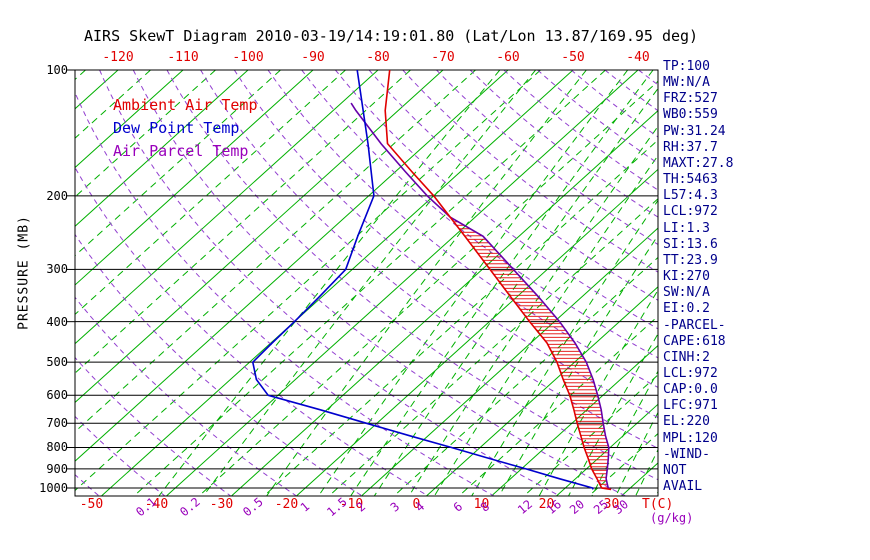 This screenshot has width=870, height=560. What do you see at coordinates (443, 57) in the screenshot?
I see `top-temp-tick-label: -70` at bounding box center [443, 57].